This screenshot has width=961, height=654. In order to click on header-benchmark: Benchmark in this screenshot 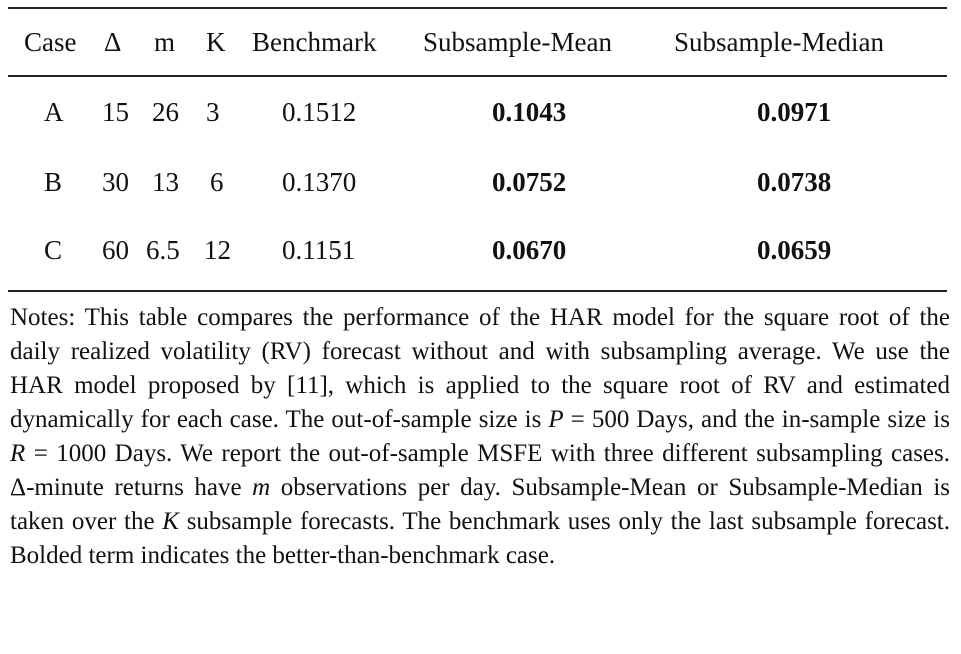, I will do `click(314, 42)`.